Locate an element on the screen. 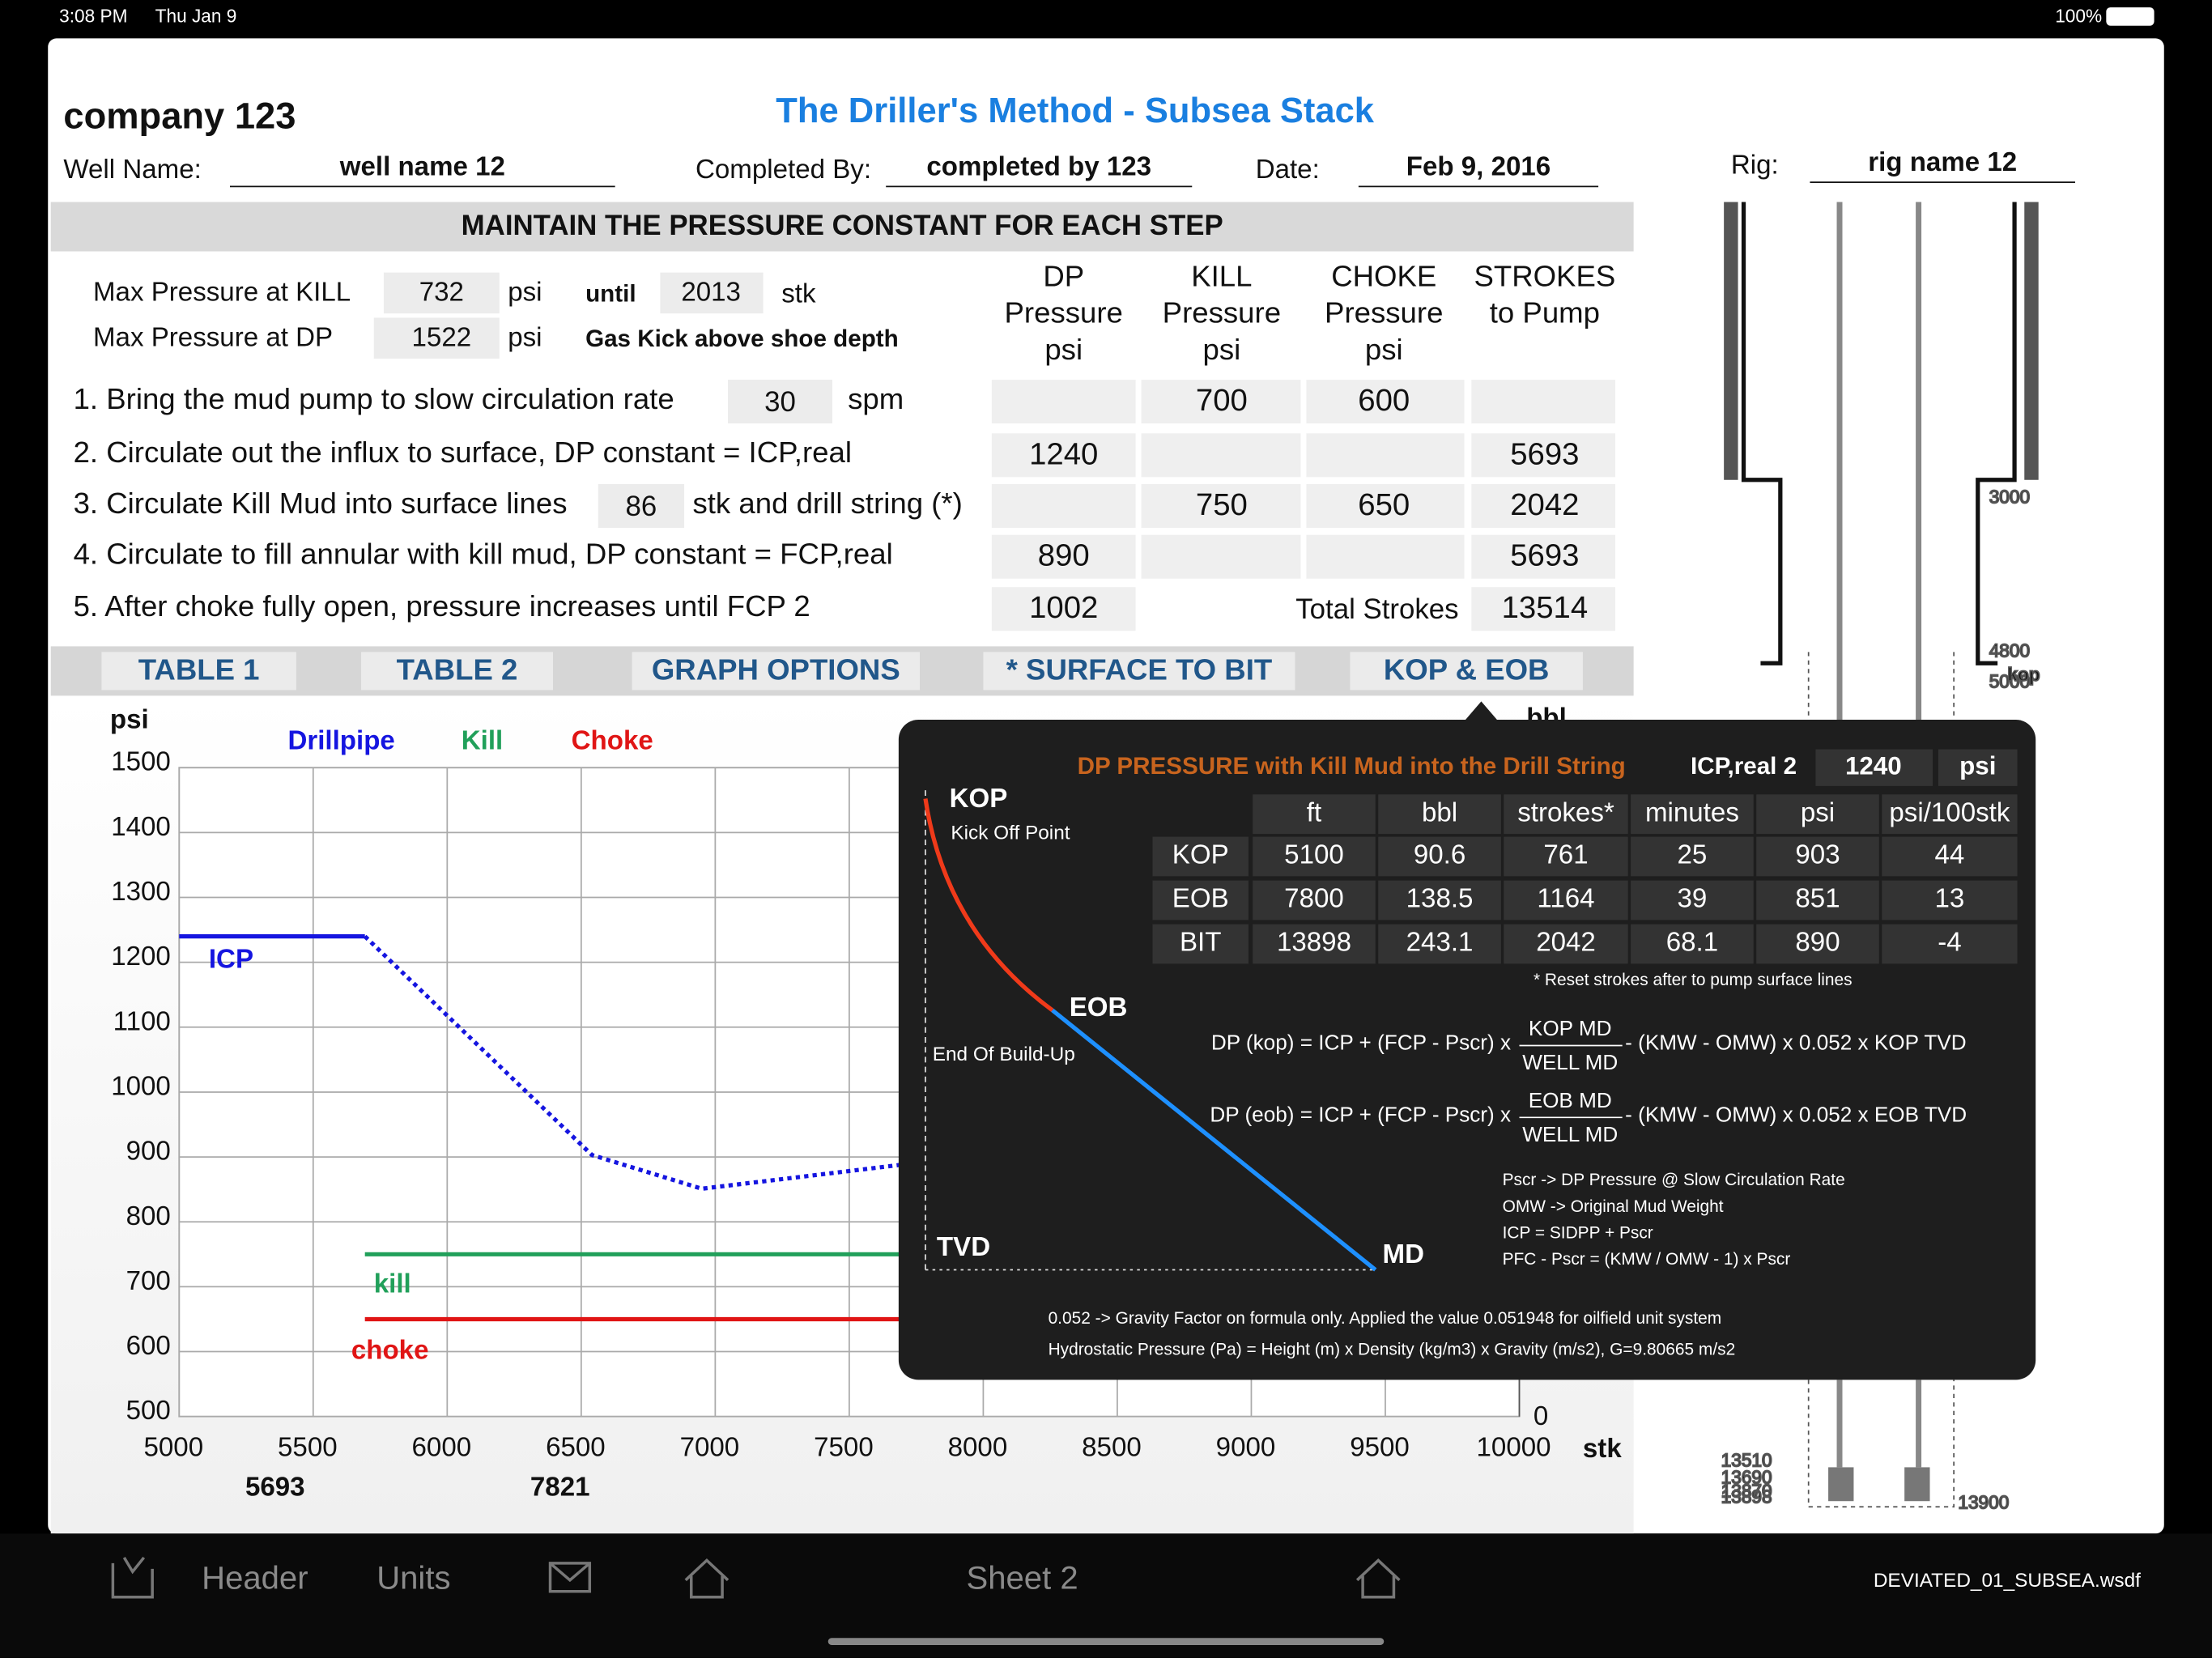  marker-label: 7821 is located at coordinates (560, 1487).